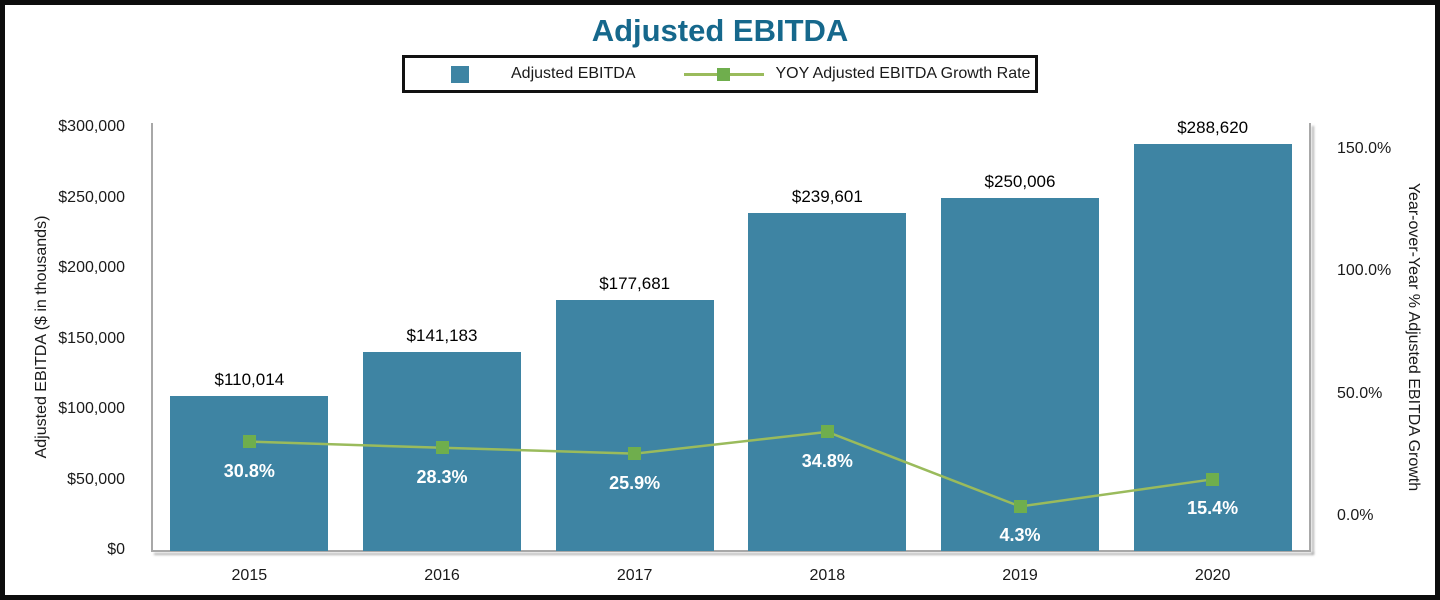 The height and width of the screenshot is (600, 1440). Describe the element at coordinates (635, 482) in the screenshot. I see `growth-label-2017: 25.9%` at that location.